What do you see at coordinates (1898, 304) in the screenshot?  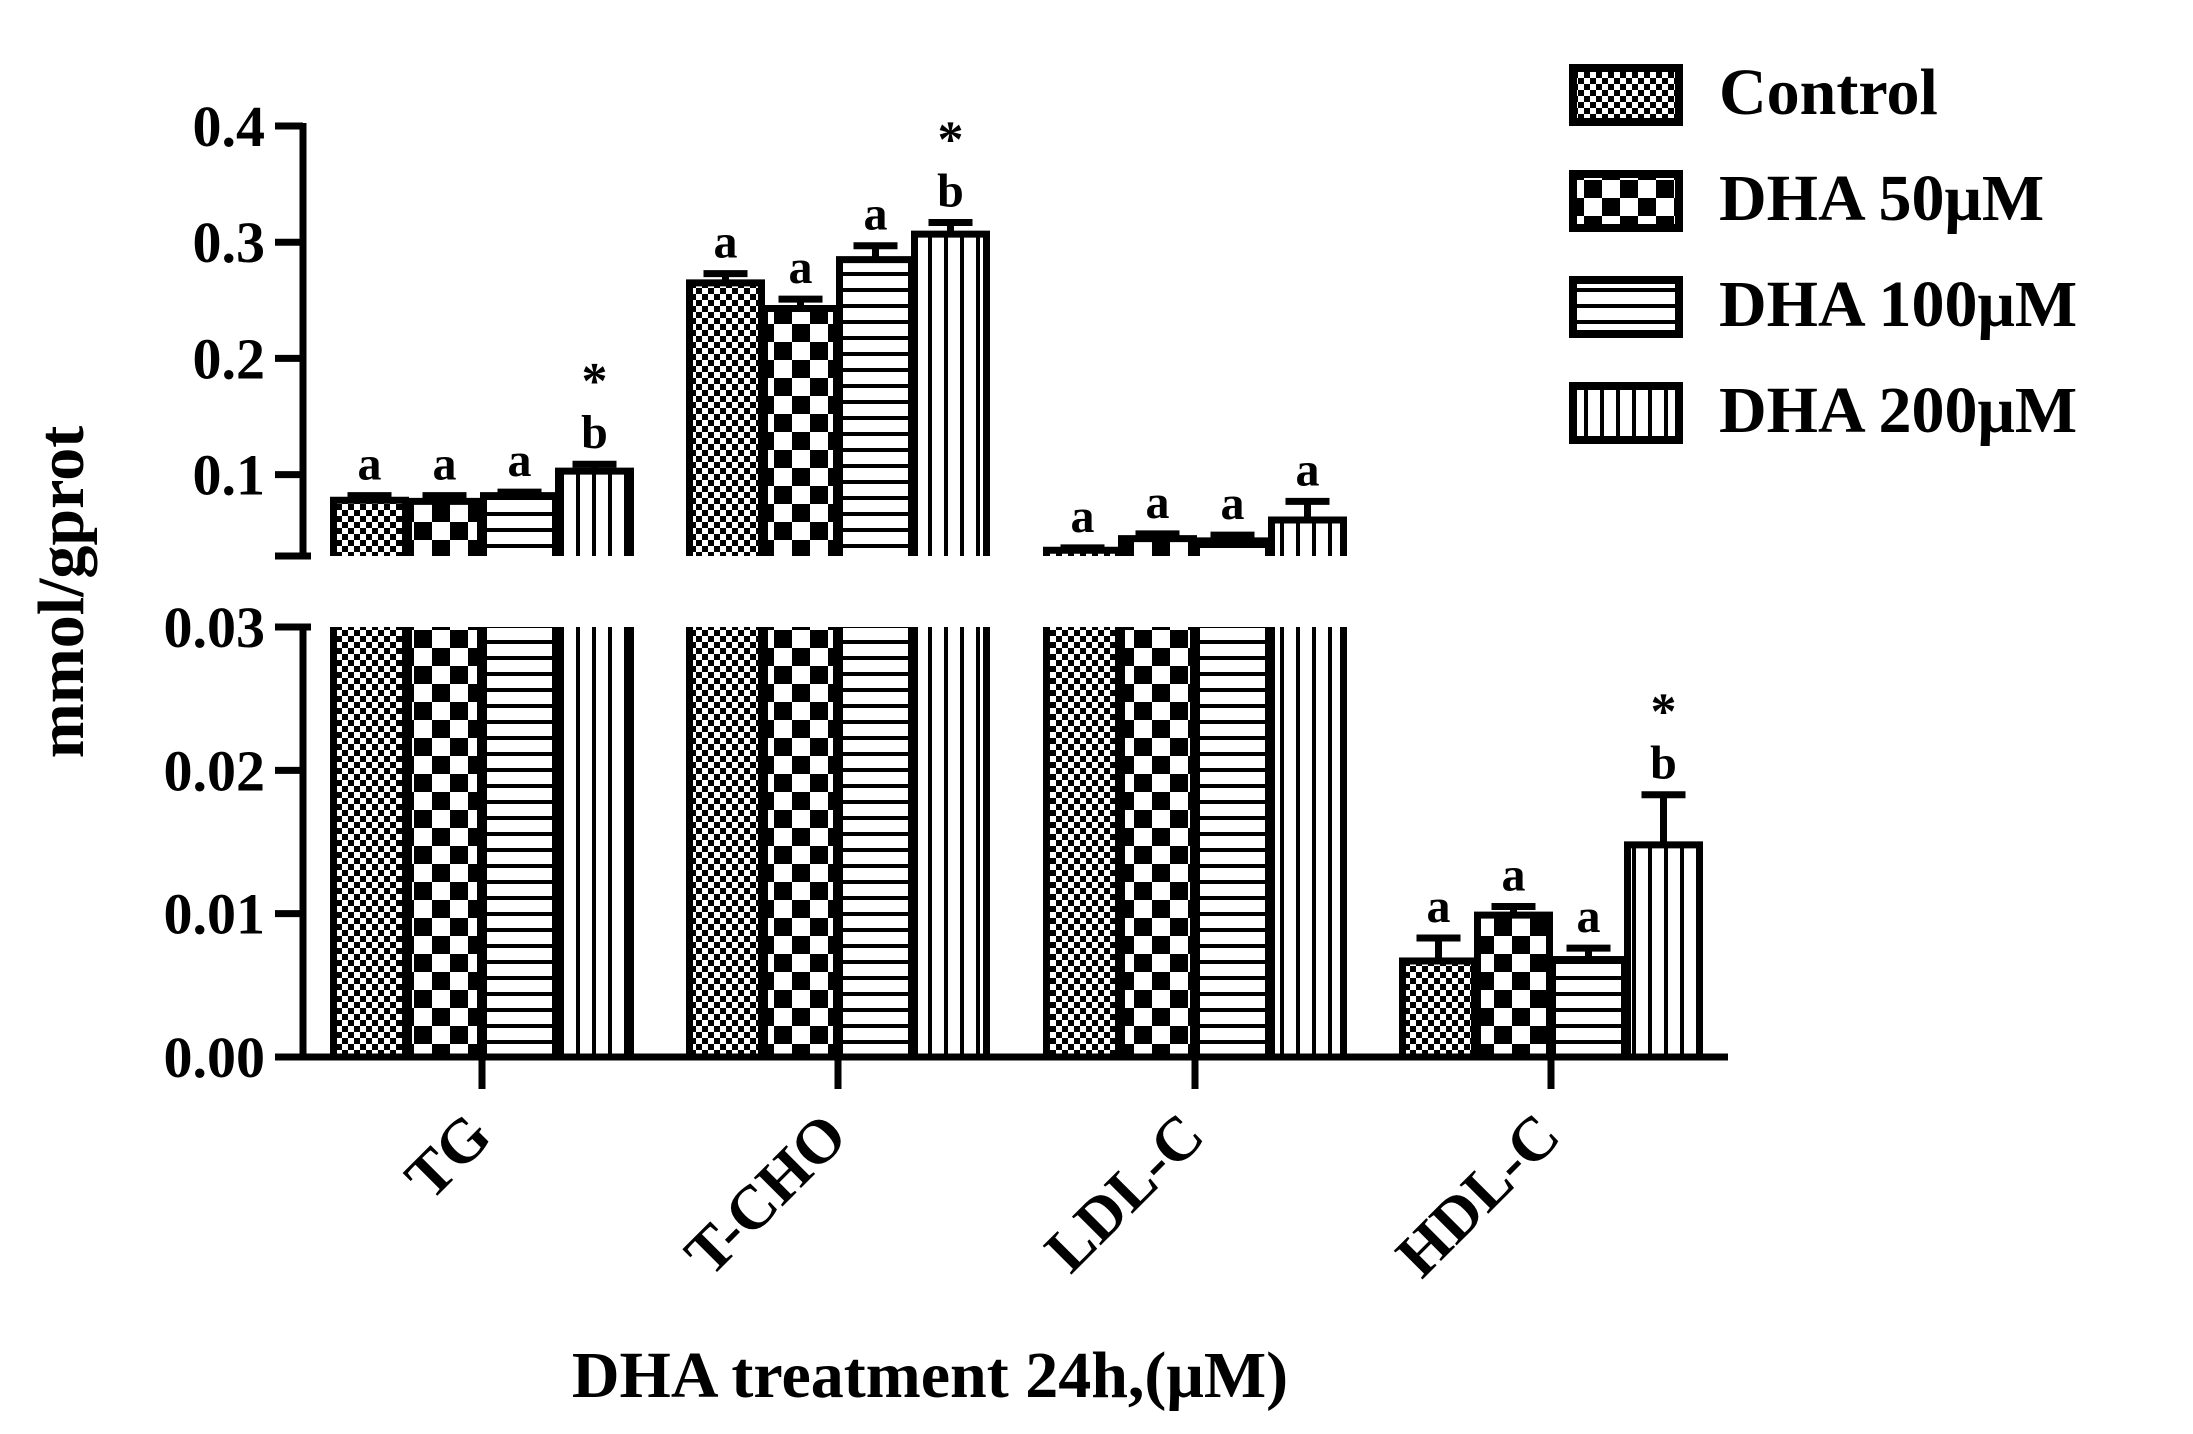 I see `legend-label-3: DHA 100μM` at bounding box center [1898, 304].